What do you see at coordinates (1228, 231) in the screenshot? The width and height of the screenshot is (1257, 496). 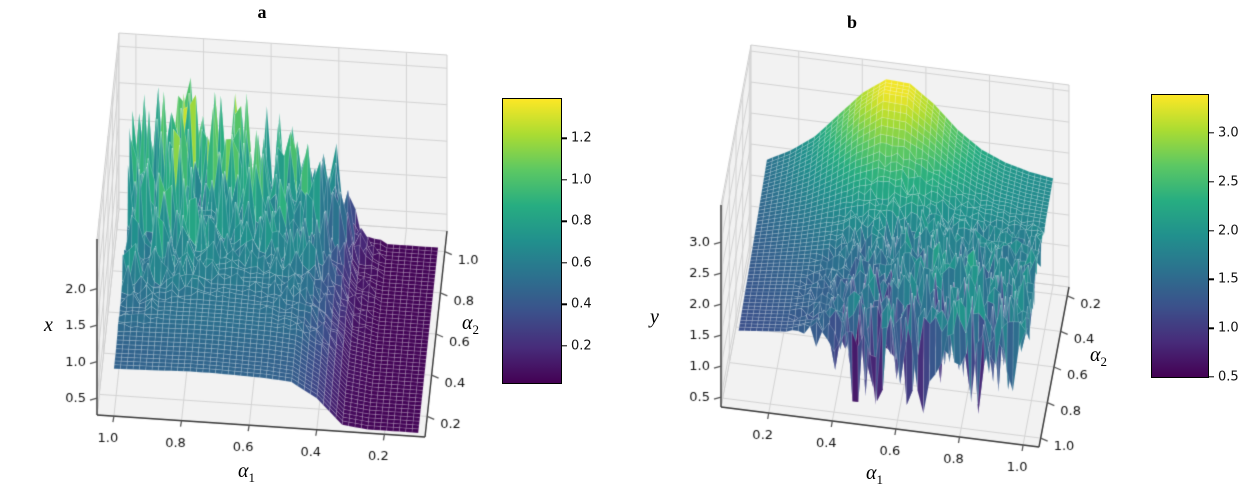 I see `colorbar-tick-label: 2.0` at bounding box center [1228, 231].